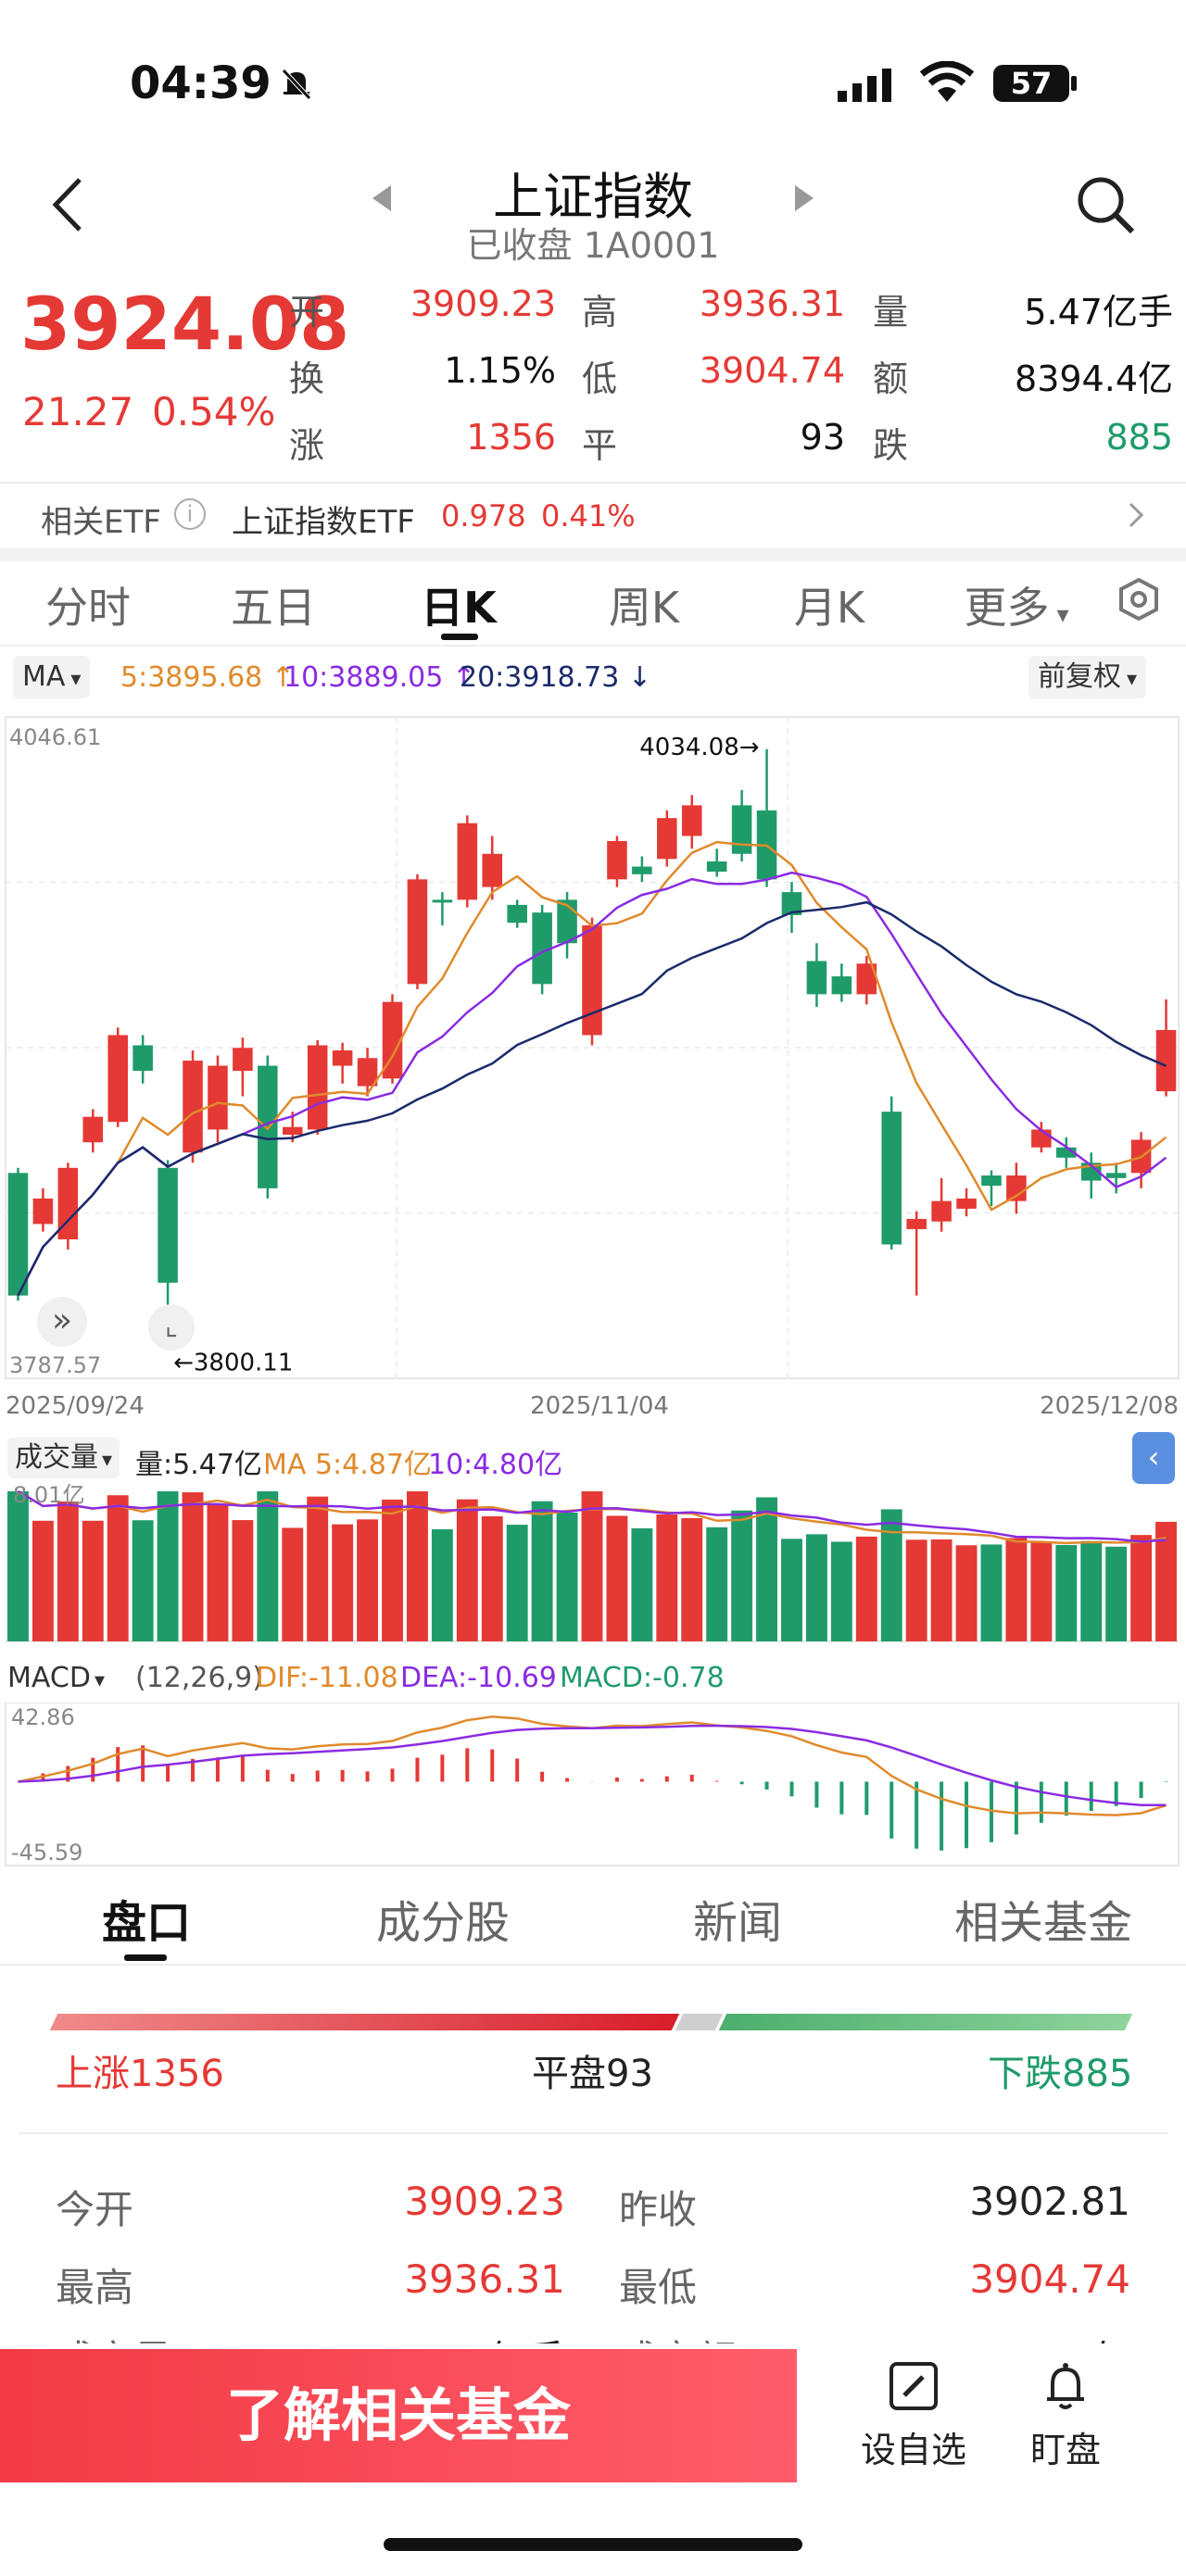 The width and height of the screenshot is (1186, 2576). Describe the element at coordinates (868, 87) in the screenshot. I see `signal-icon` at that location.